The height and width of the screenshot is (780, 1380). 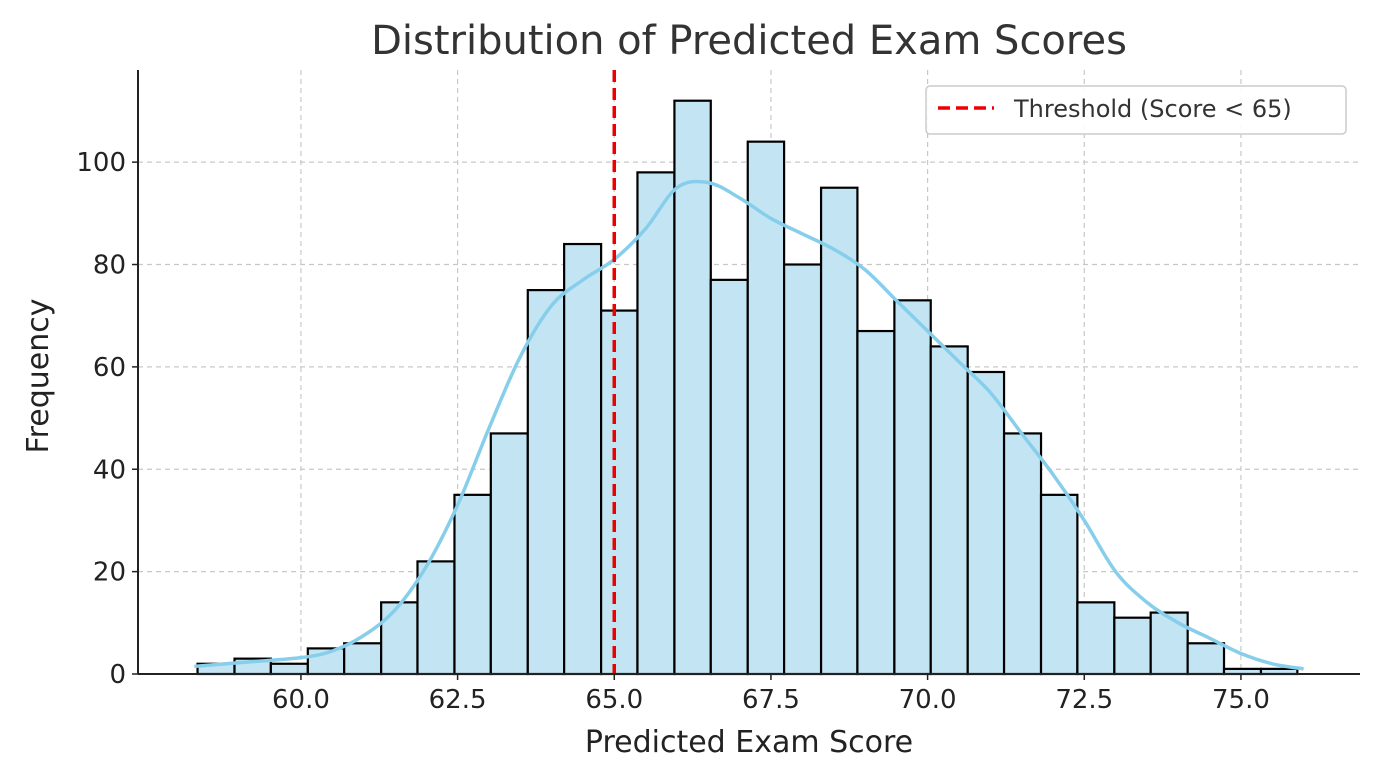 What do you see at coordinates (771, 700) in the screenshot?
I see `x-tick-label: 67.5` at bounding box center [771, 700].